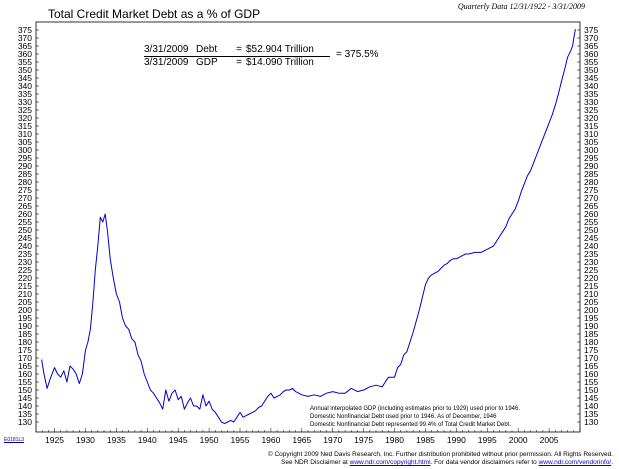 The height and width of the screenshot is (469, 619). What do you see at coordinates (166, 49) in the screenshot?
I see `numerator-date: 3/31/2009` at bounding box center [166, 49].